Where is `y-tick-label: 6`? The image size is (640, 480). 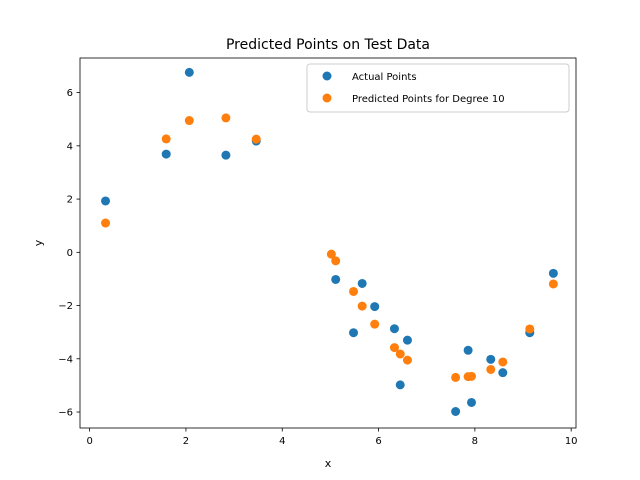
y-tick-label: 6 is located at coordinates (70, 93).